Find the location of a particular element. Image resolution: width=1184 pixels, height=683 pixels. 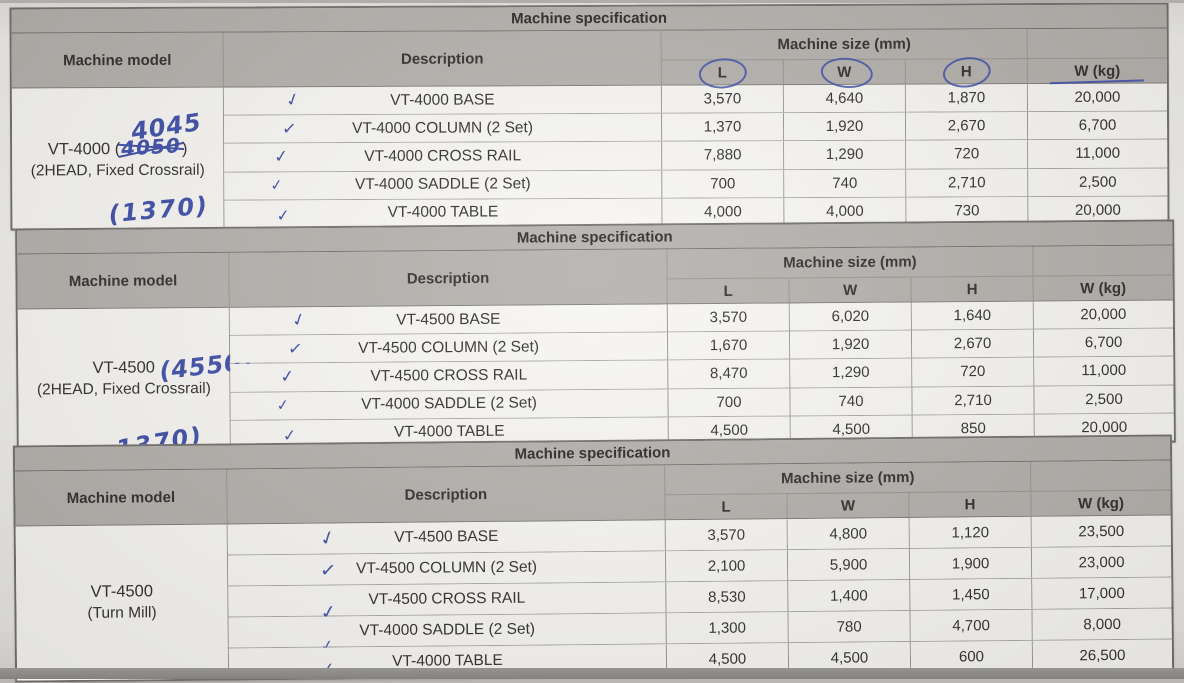

machine-model-cell: VT-4500 (Turn Mill) is located at coordinates (122, 602).